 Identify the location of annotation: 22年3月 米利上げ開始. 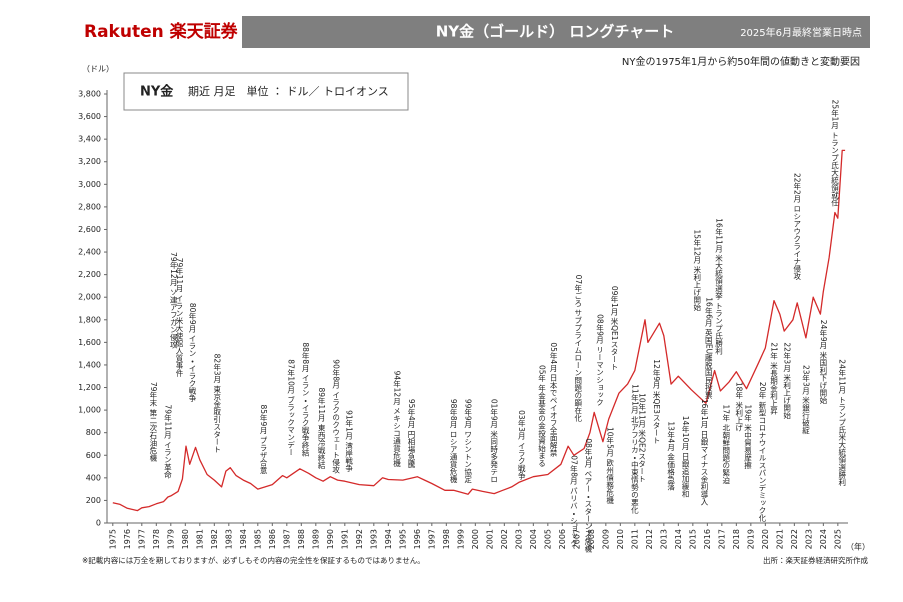
(786, 381).